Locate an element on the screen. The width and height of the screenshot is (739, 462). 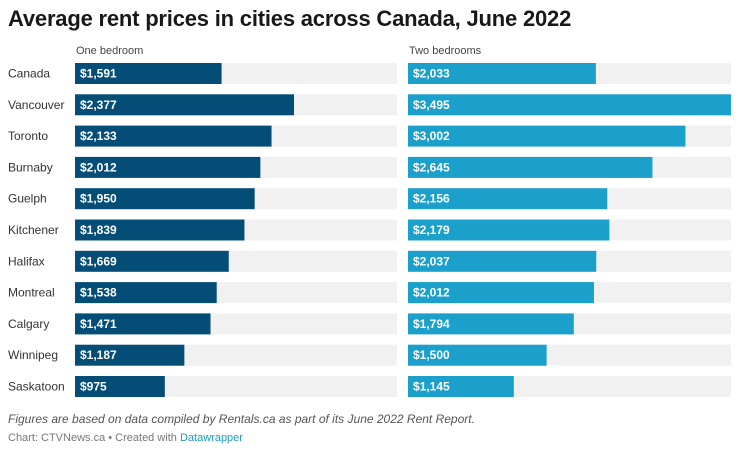
bar-value-label: $1,500 is located at coordinates (431, 355).